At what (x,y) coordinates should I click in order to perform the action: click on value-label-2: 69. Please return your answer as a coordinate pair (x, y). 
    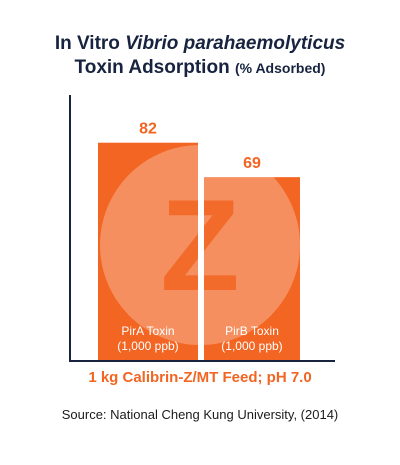
    Looking at the image, I should click on (252, 163).